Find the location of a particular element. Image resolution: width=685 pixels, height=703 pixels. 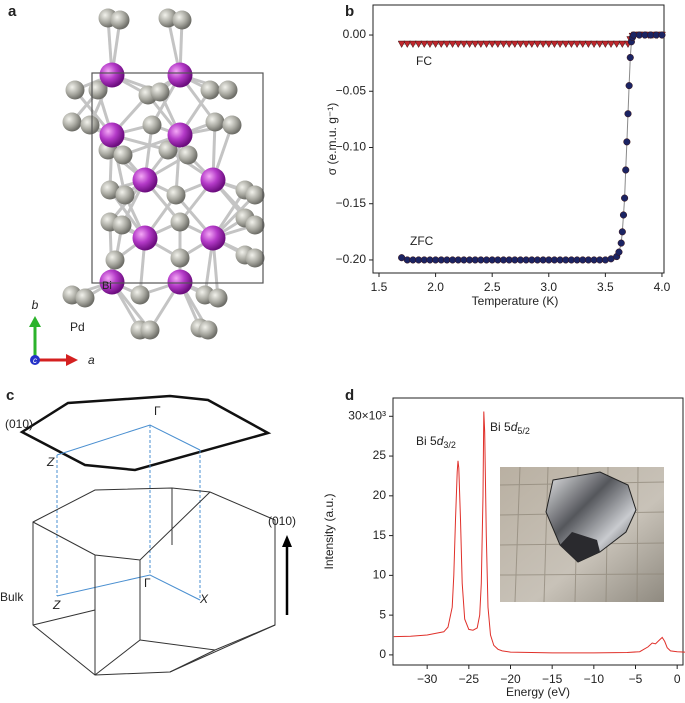

x-tick-label: 0 is located at coordinates (677, 679).